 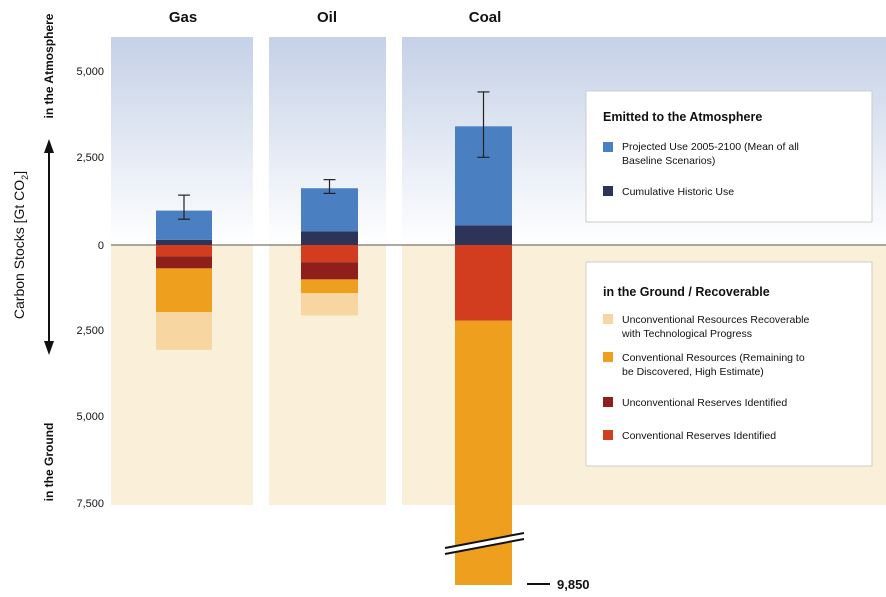 I want to click on legend-label-line: Unconventional Resources Recoverable, so click(x=716, y=320).